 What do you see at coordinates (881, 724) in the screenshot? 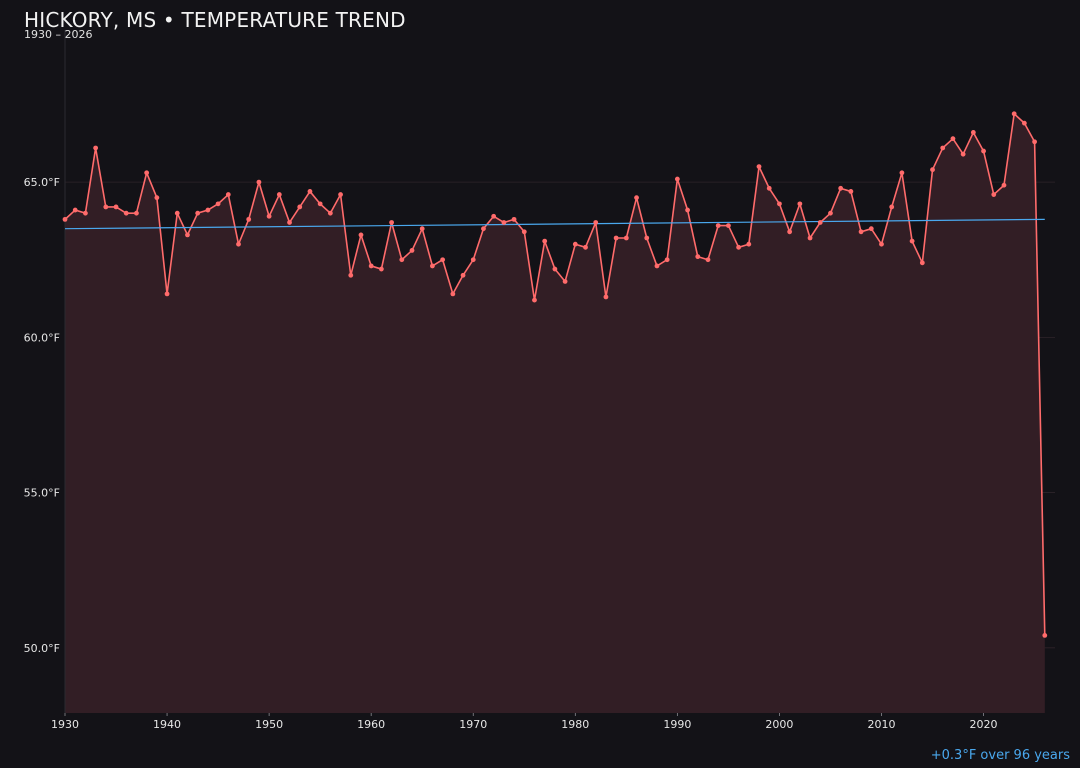
I see `x-tick-label: 2010` at bounding box center [881, 724].